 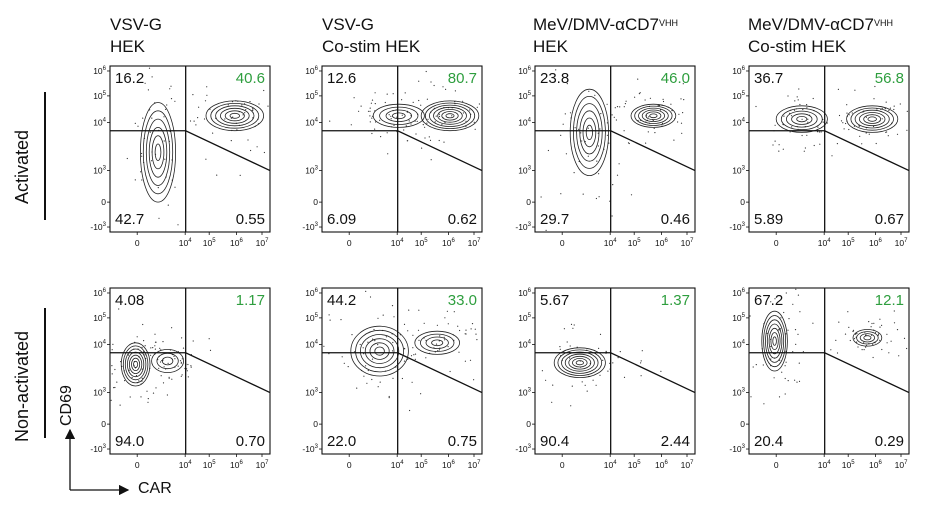 I want to click on quadrant-br-percent: 2.44, so click(x=675, y=441).